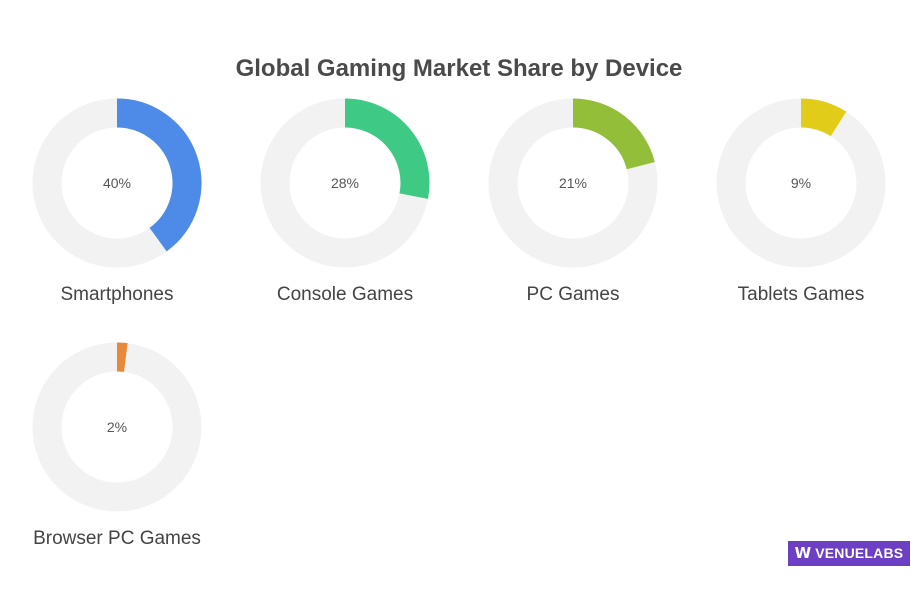 Image resolution: width=911 pixels, height=600 pixels. Describe the element at coordinates (345, 294) in the screenshot. I see `category-label-console-games: Console Games` at that location.